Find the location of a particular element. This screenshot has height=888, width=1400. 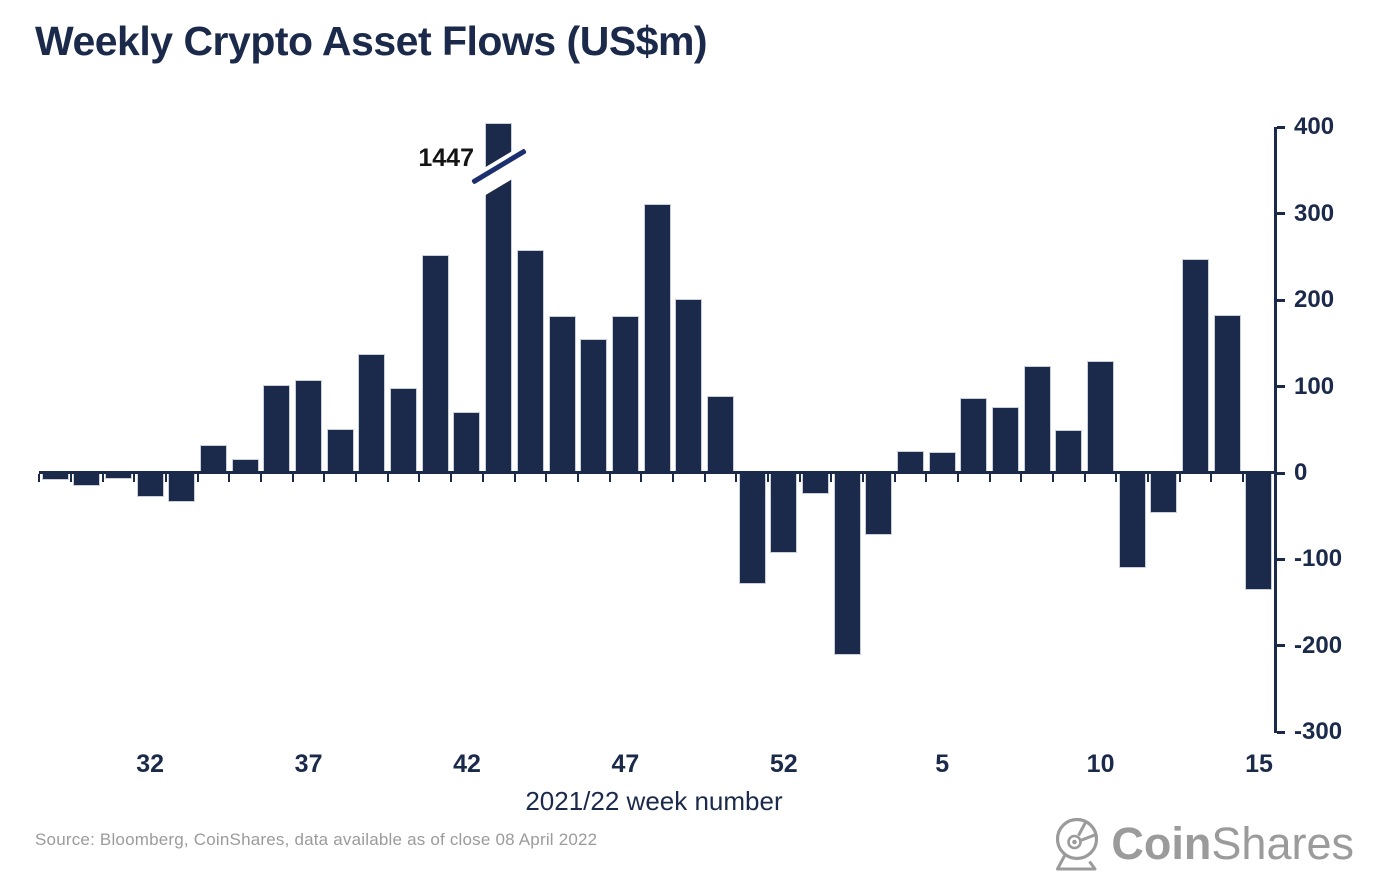

logo-text-bold: Coin is located at coordinates (1161, 843).